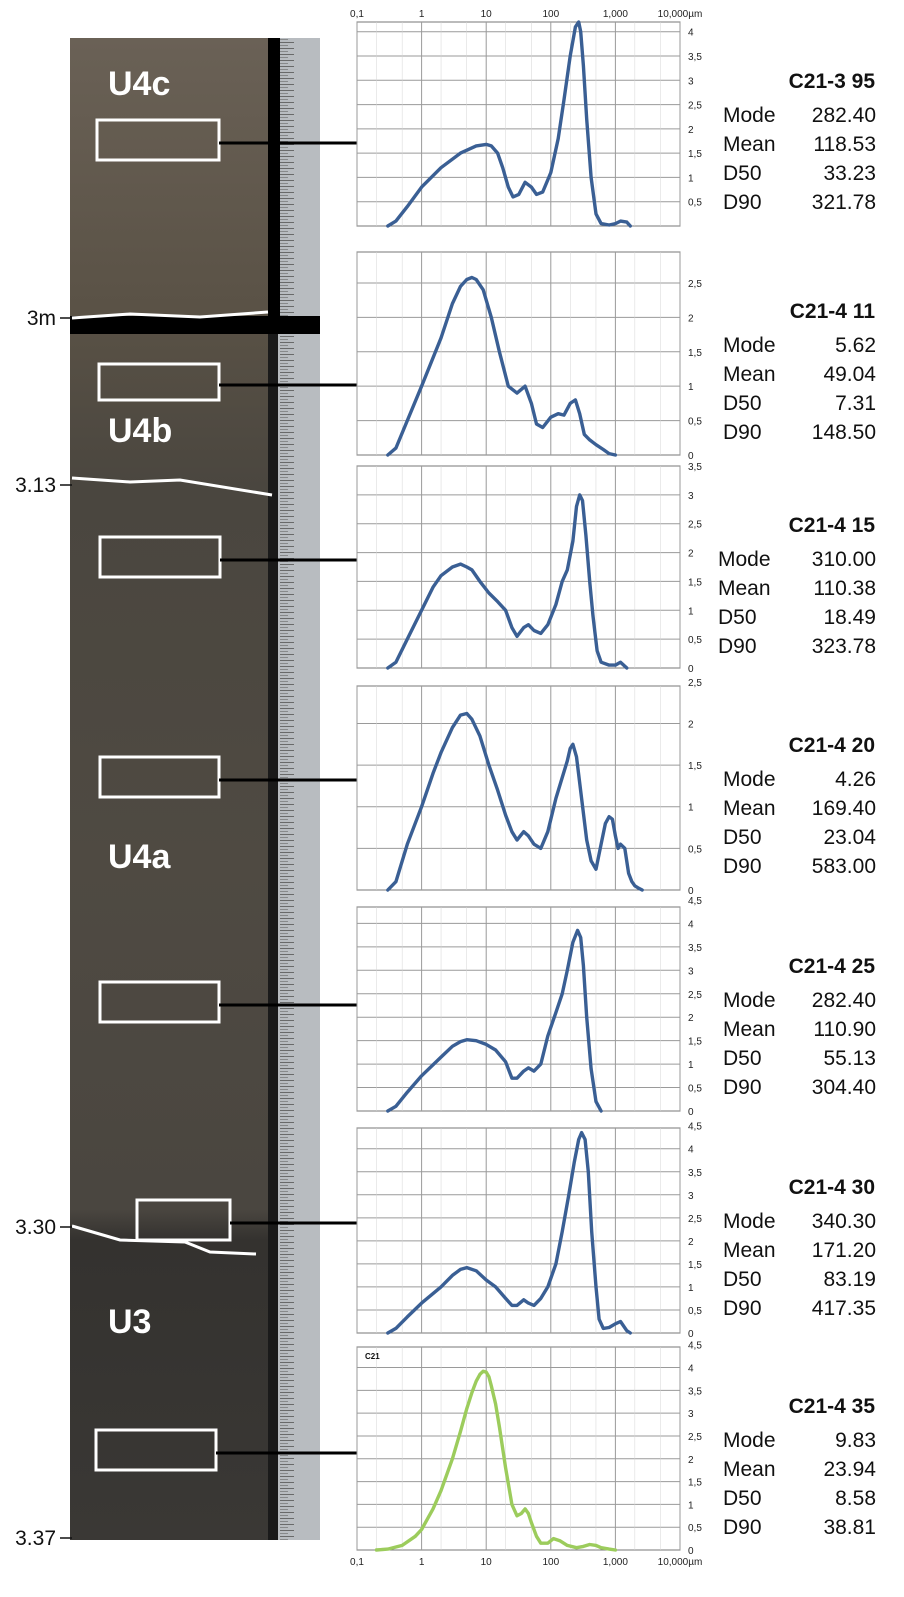  Describe the element at coordinates (422, 14) in the screenshot. I see `top-x-tick-label: 1` at that location.